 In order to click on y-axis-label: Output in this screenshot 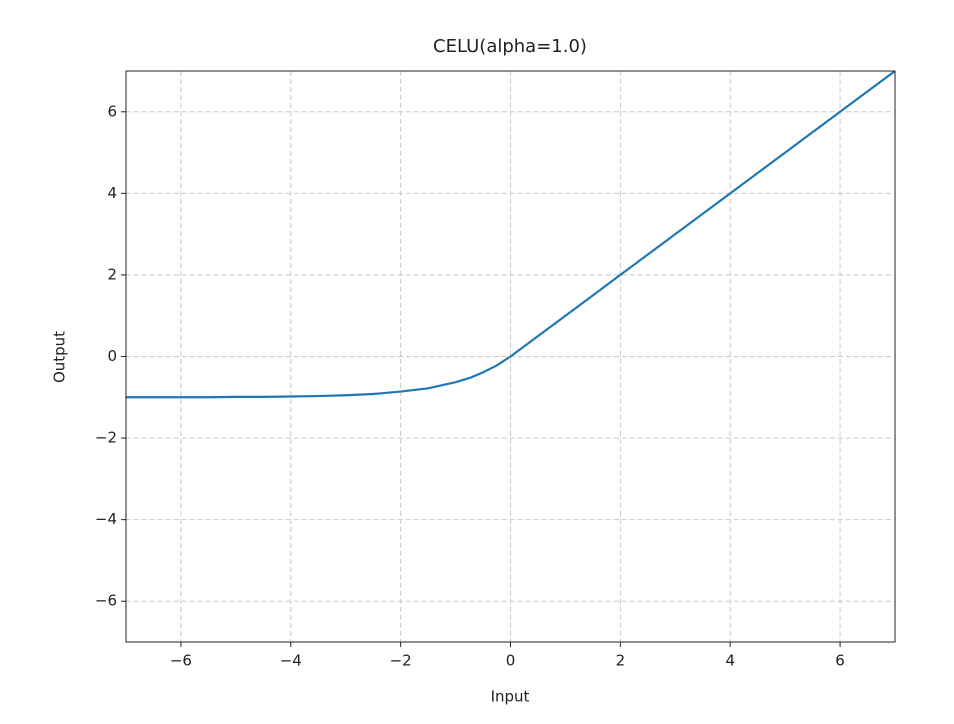, I will do `click(60, 357)`.